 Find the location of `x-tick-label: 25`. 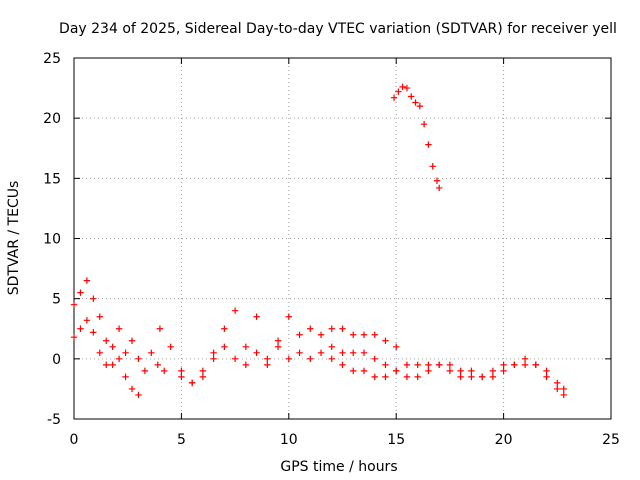

x-tick-label: 25 is located at coordinates (611, 440).